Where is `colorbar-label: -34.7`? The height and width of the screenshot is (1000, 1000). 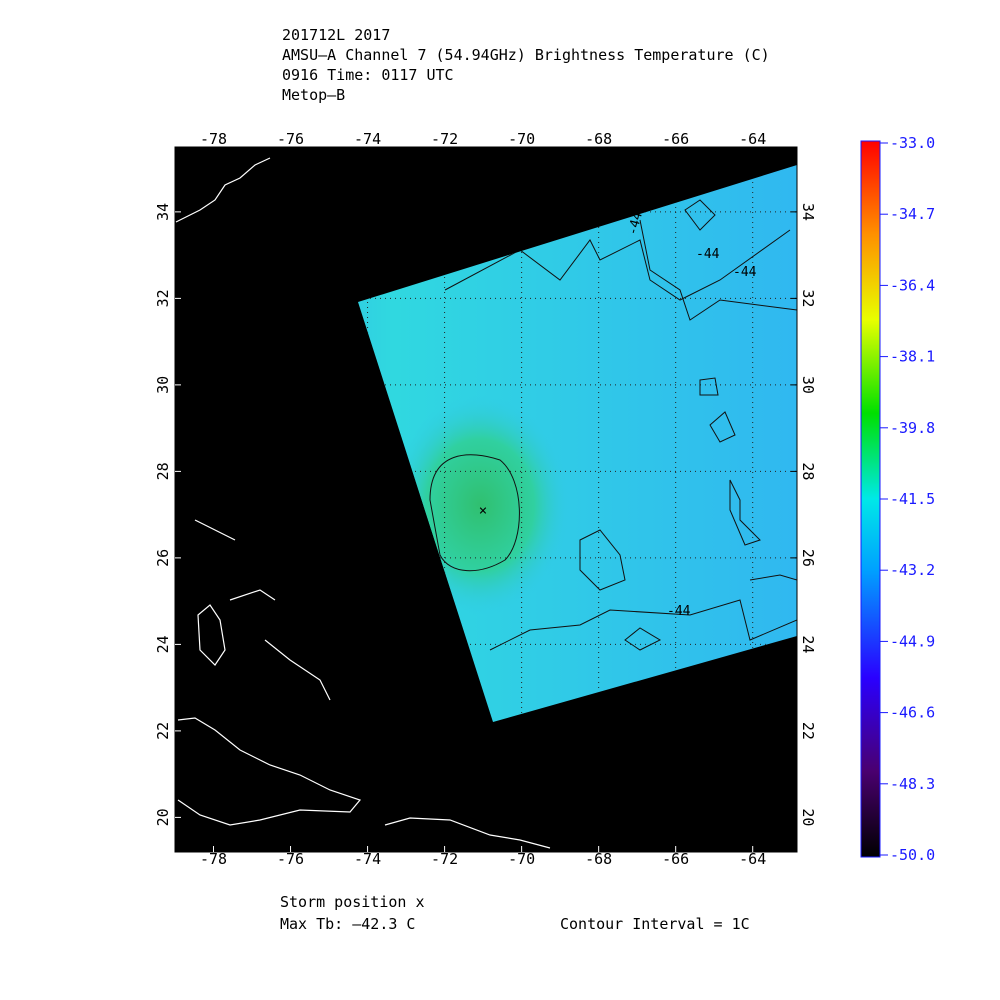 colorbar-label: -34.7 is located at coordinates (912, 214).